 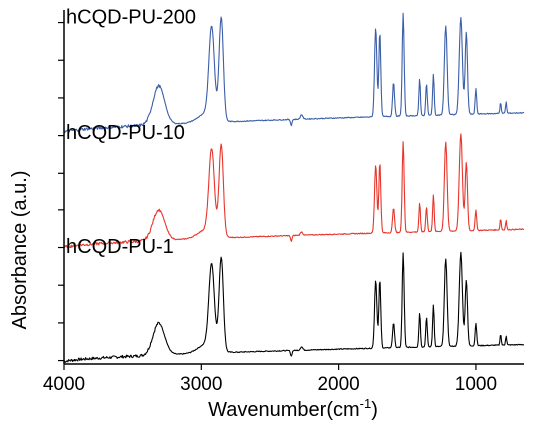 What do you see at coordinates (293, 408) in the screenshot?
I see `x-axis-title: Wavenumber(cm-1)` at bounding box center [293, 408].